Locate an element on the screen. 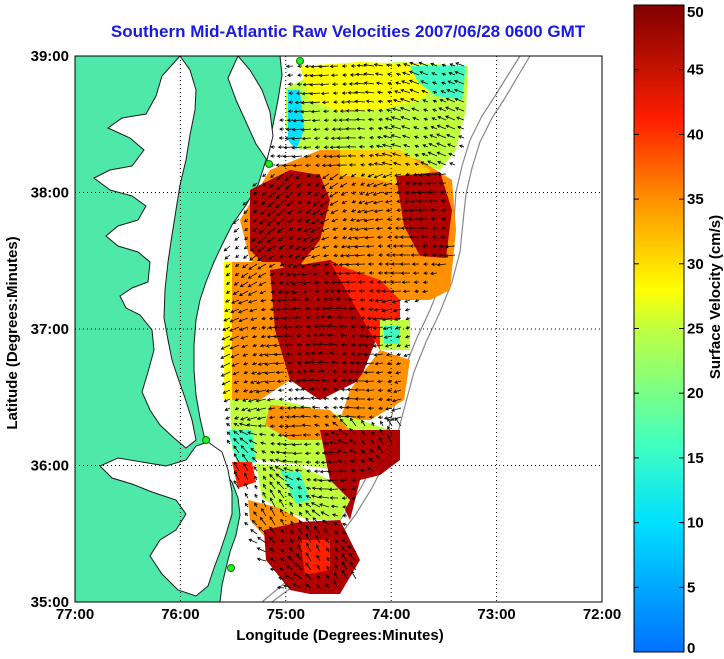 This screenshot has width=724, height=659. colorbar-tick-label: 15 is located at coordinates (695, 458).